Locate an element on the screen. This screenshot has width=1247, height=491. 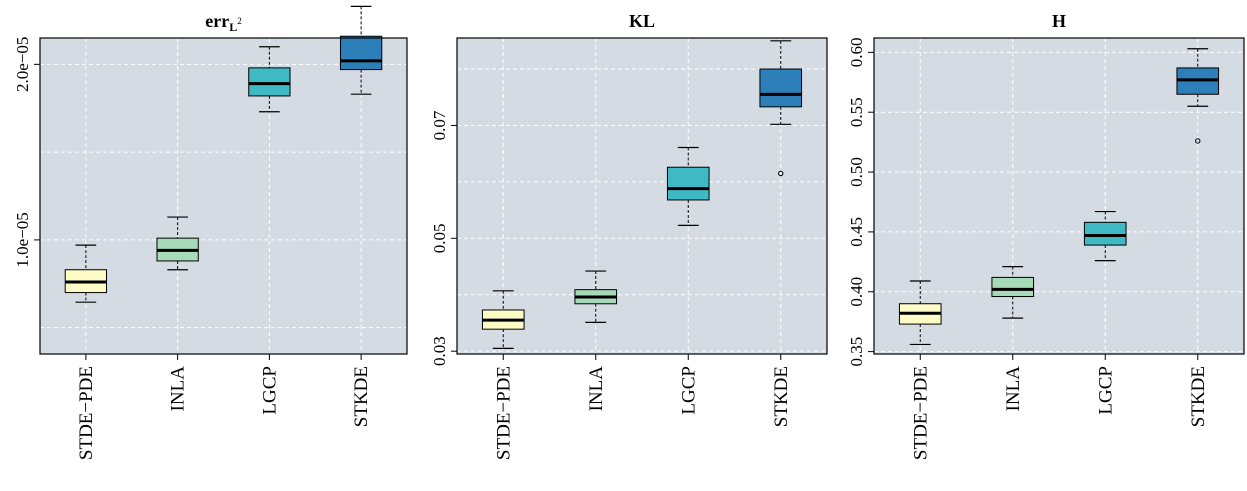
y-tick-label: 0.05 is located at coordinates (439, 238).